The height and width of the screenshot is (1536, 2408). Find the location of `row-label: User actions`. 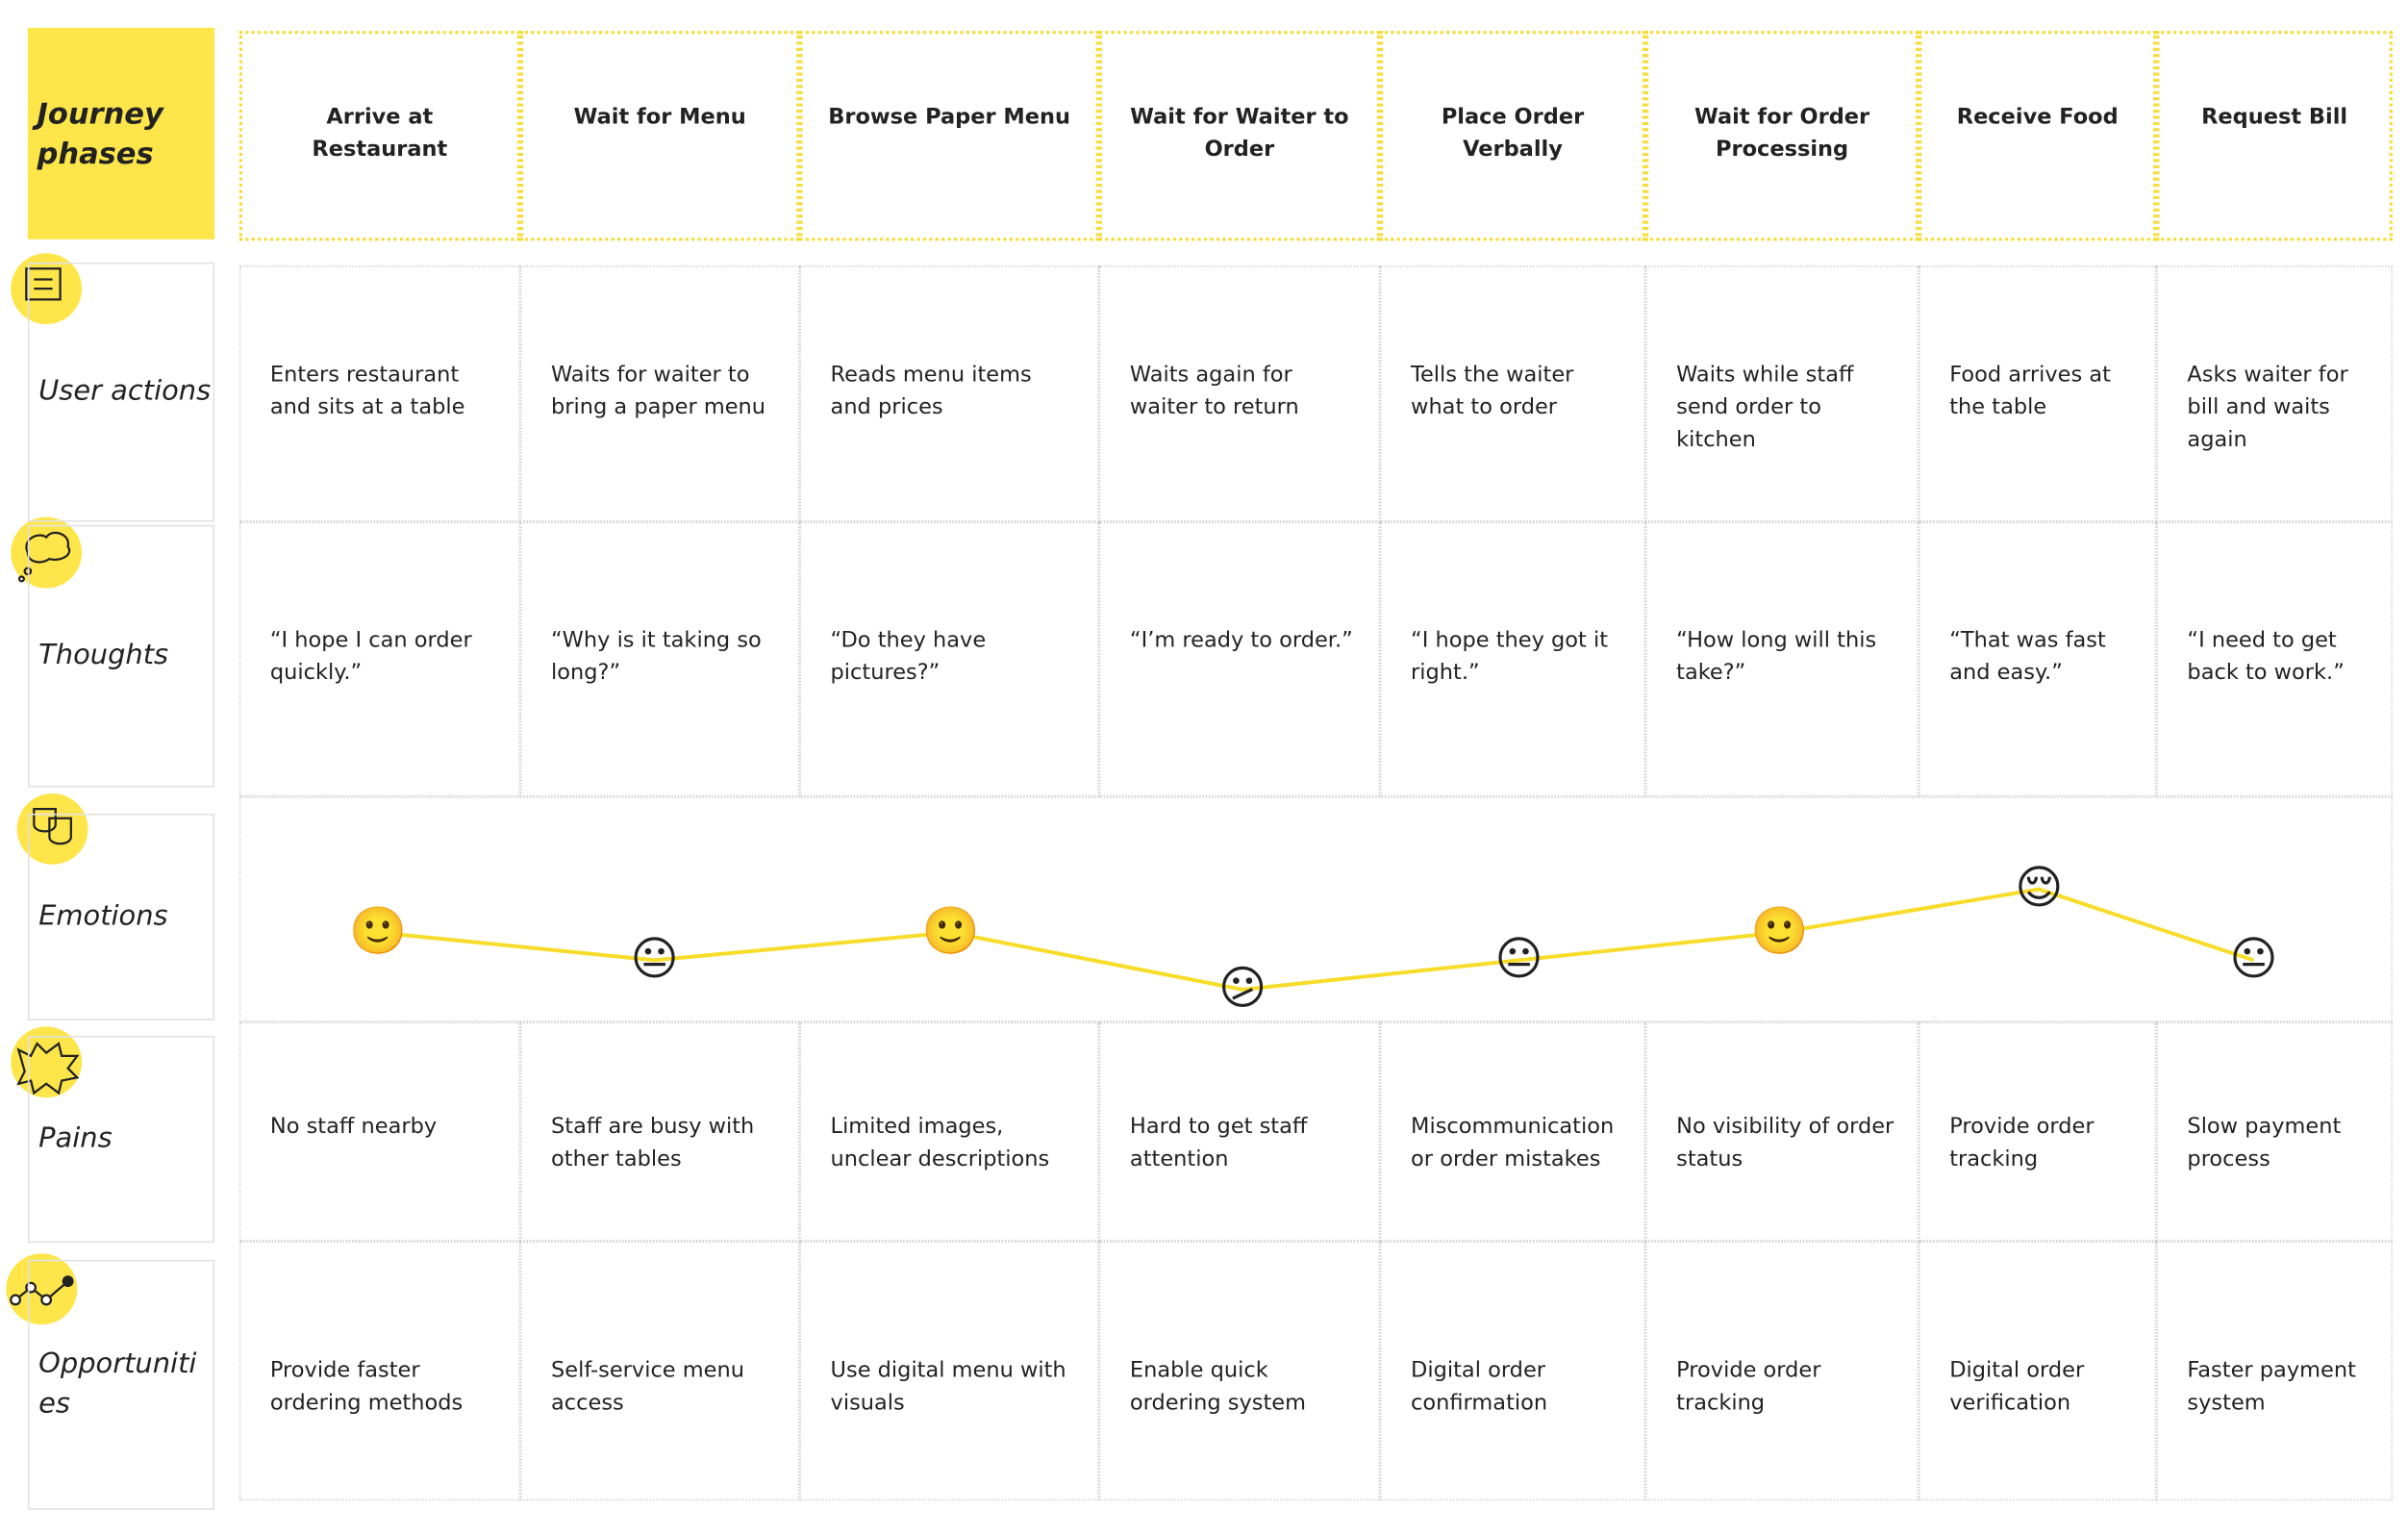

row-label: User actions is located at coordinates (121, 392).